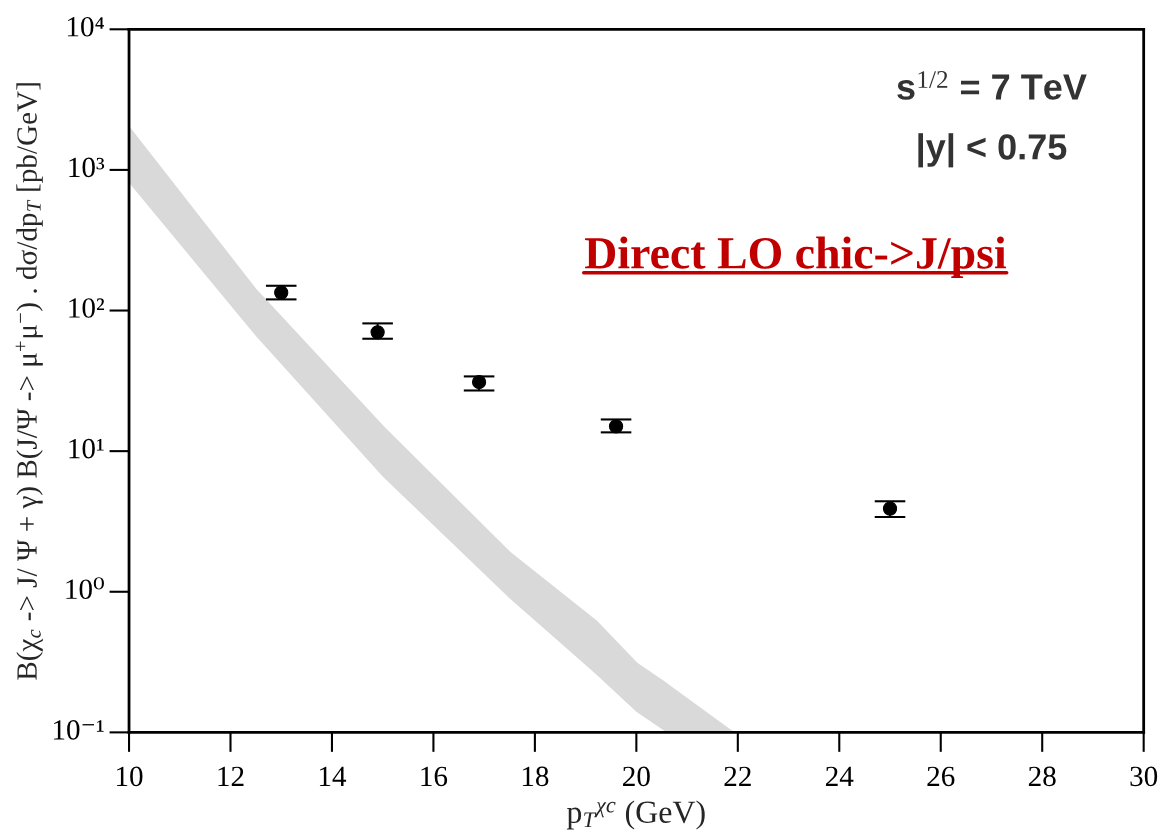 This screenshot has height=837, width=1173. Describe the element at coordinates (839, 776) in the screenshot. I see `x-tick-label: 24` at that location.